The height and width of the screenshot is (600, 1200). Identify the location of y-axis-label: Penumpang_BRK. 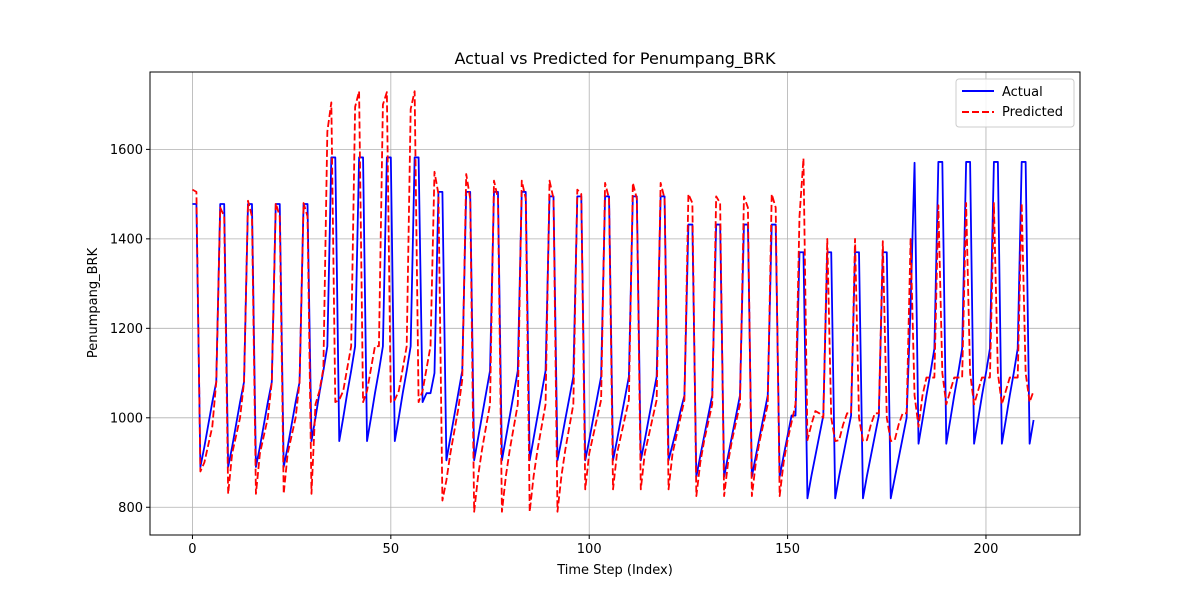
(93, 302).